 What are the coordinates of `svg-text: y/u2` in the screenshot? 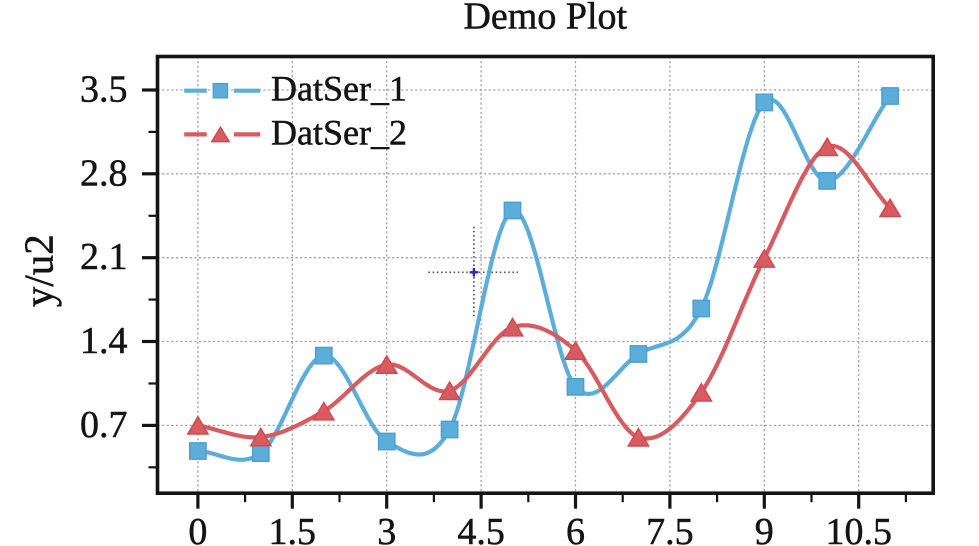 It's located at (39, 270).